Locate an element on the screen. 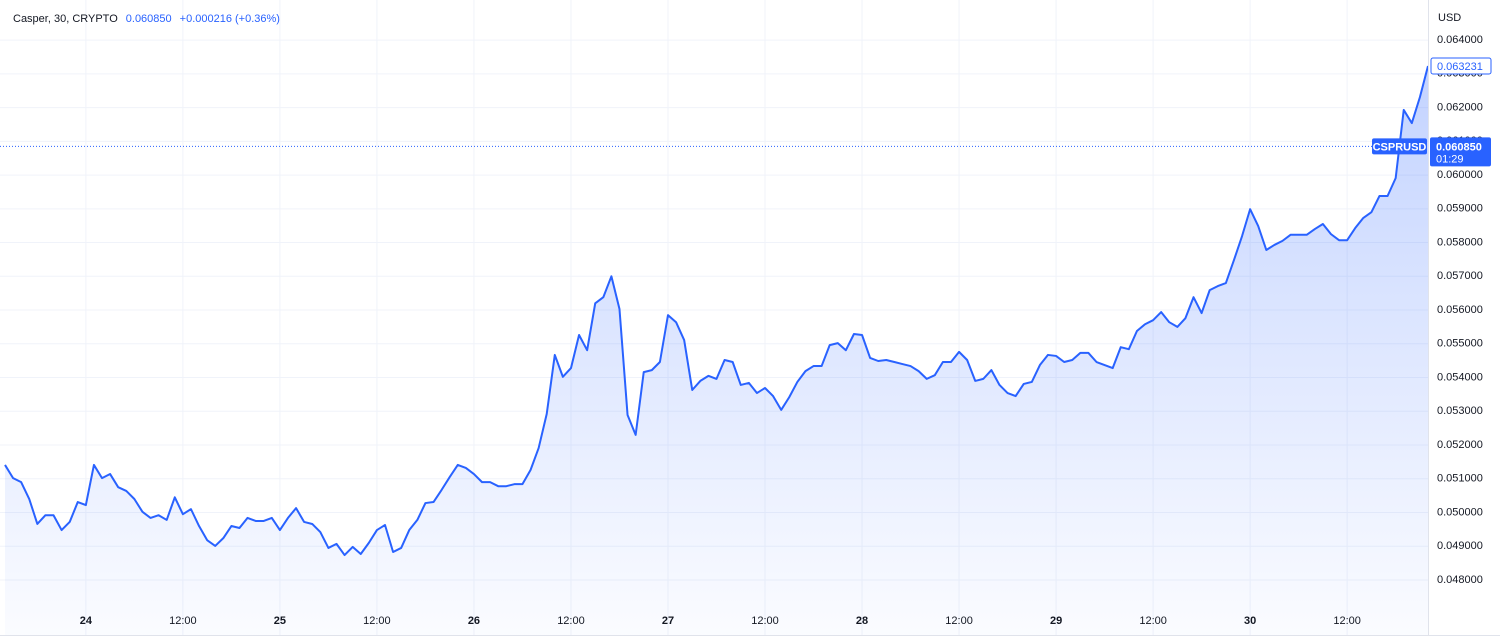 This screenshot has width=1500, height=642. y-tick-label: 0.057000 is located at coordinates (1460, 276).